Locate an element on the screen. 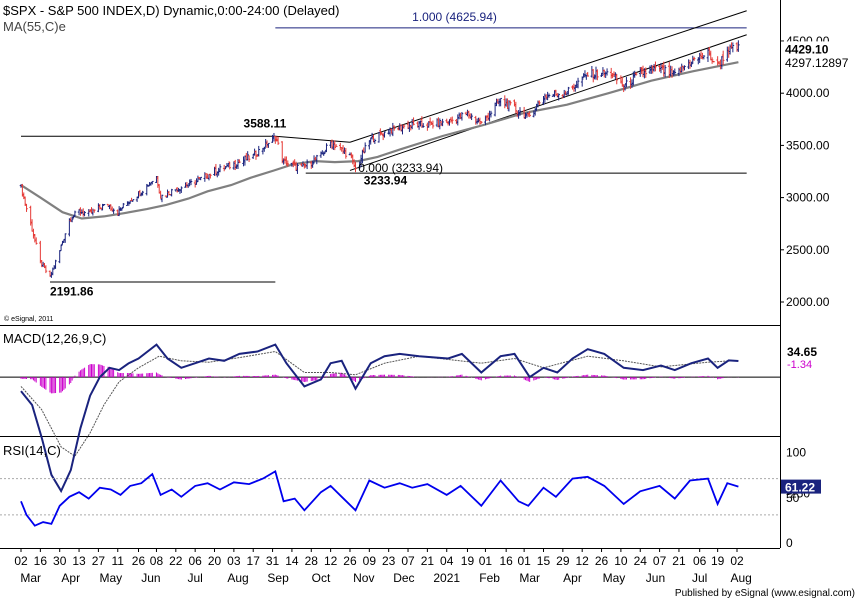 The height and width of the screenshot is (604, 858). x-axis-day-label: 17 is located at coordinates (254, 561).